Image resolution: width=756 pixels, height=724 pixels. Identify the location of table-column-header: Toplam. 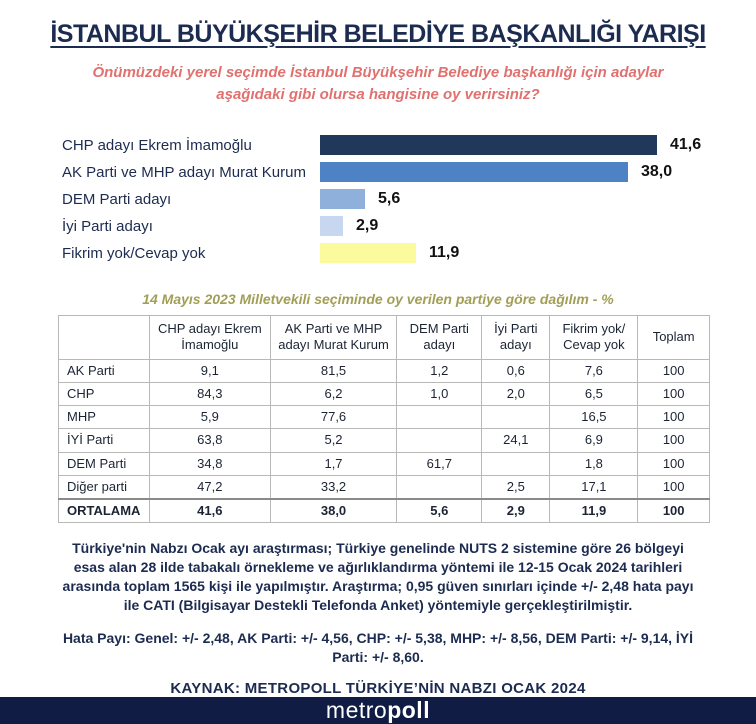
(673, 337).